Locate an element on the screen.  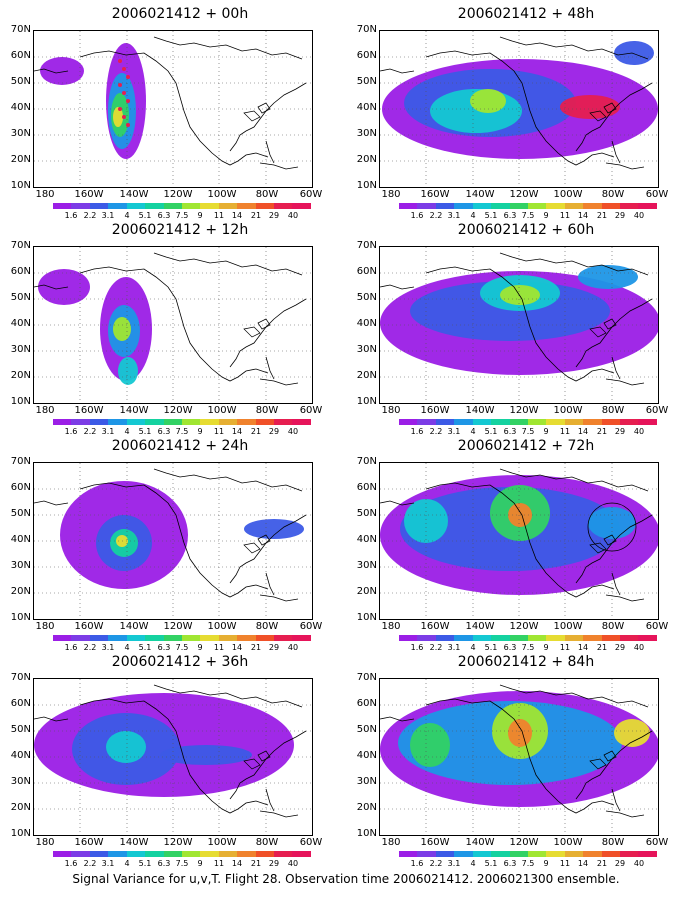
latitude-label: 20N is located at coordinates (366, 591).